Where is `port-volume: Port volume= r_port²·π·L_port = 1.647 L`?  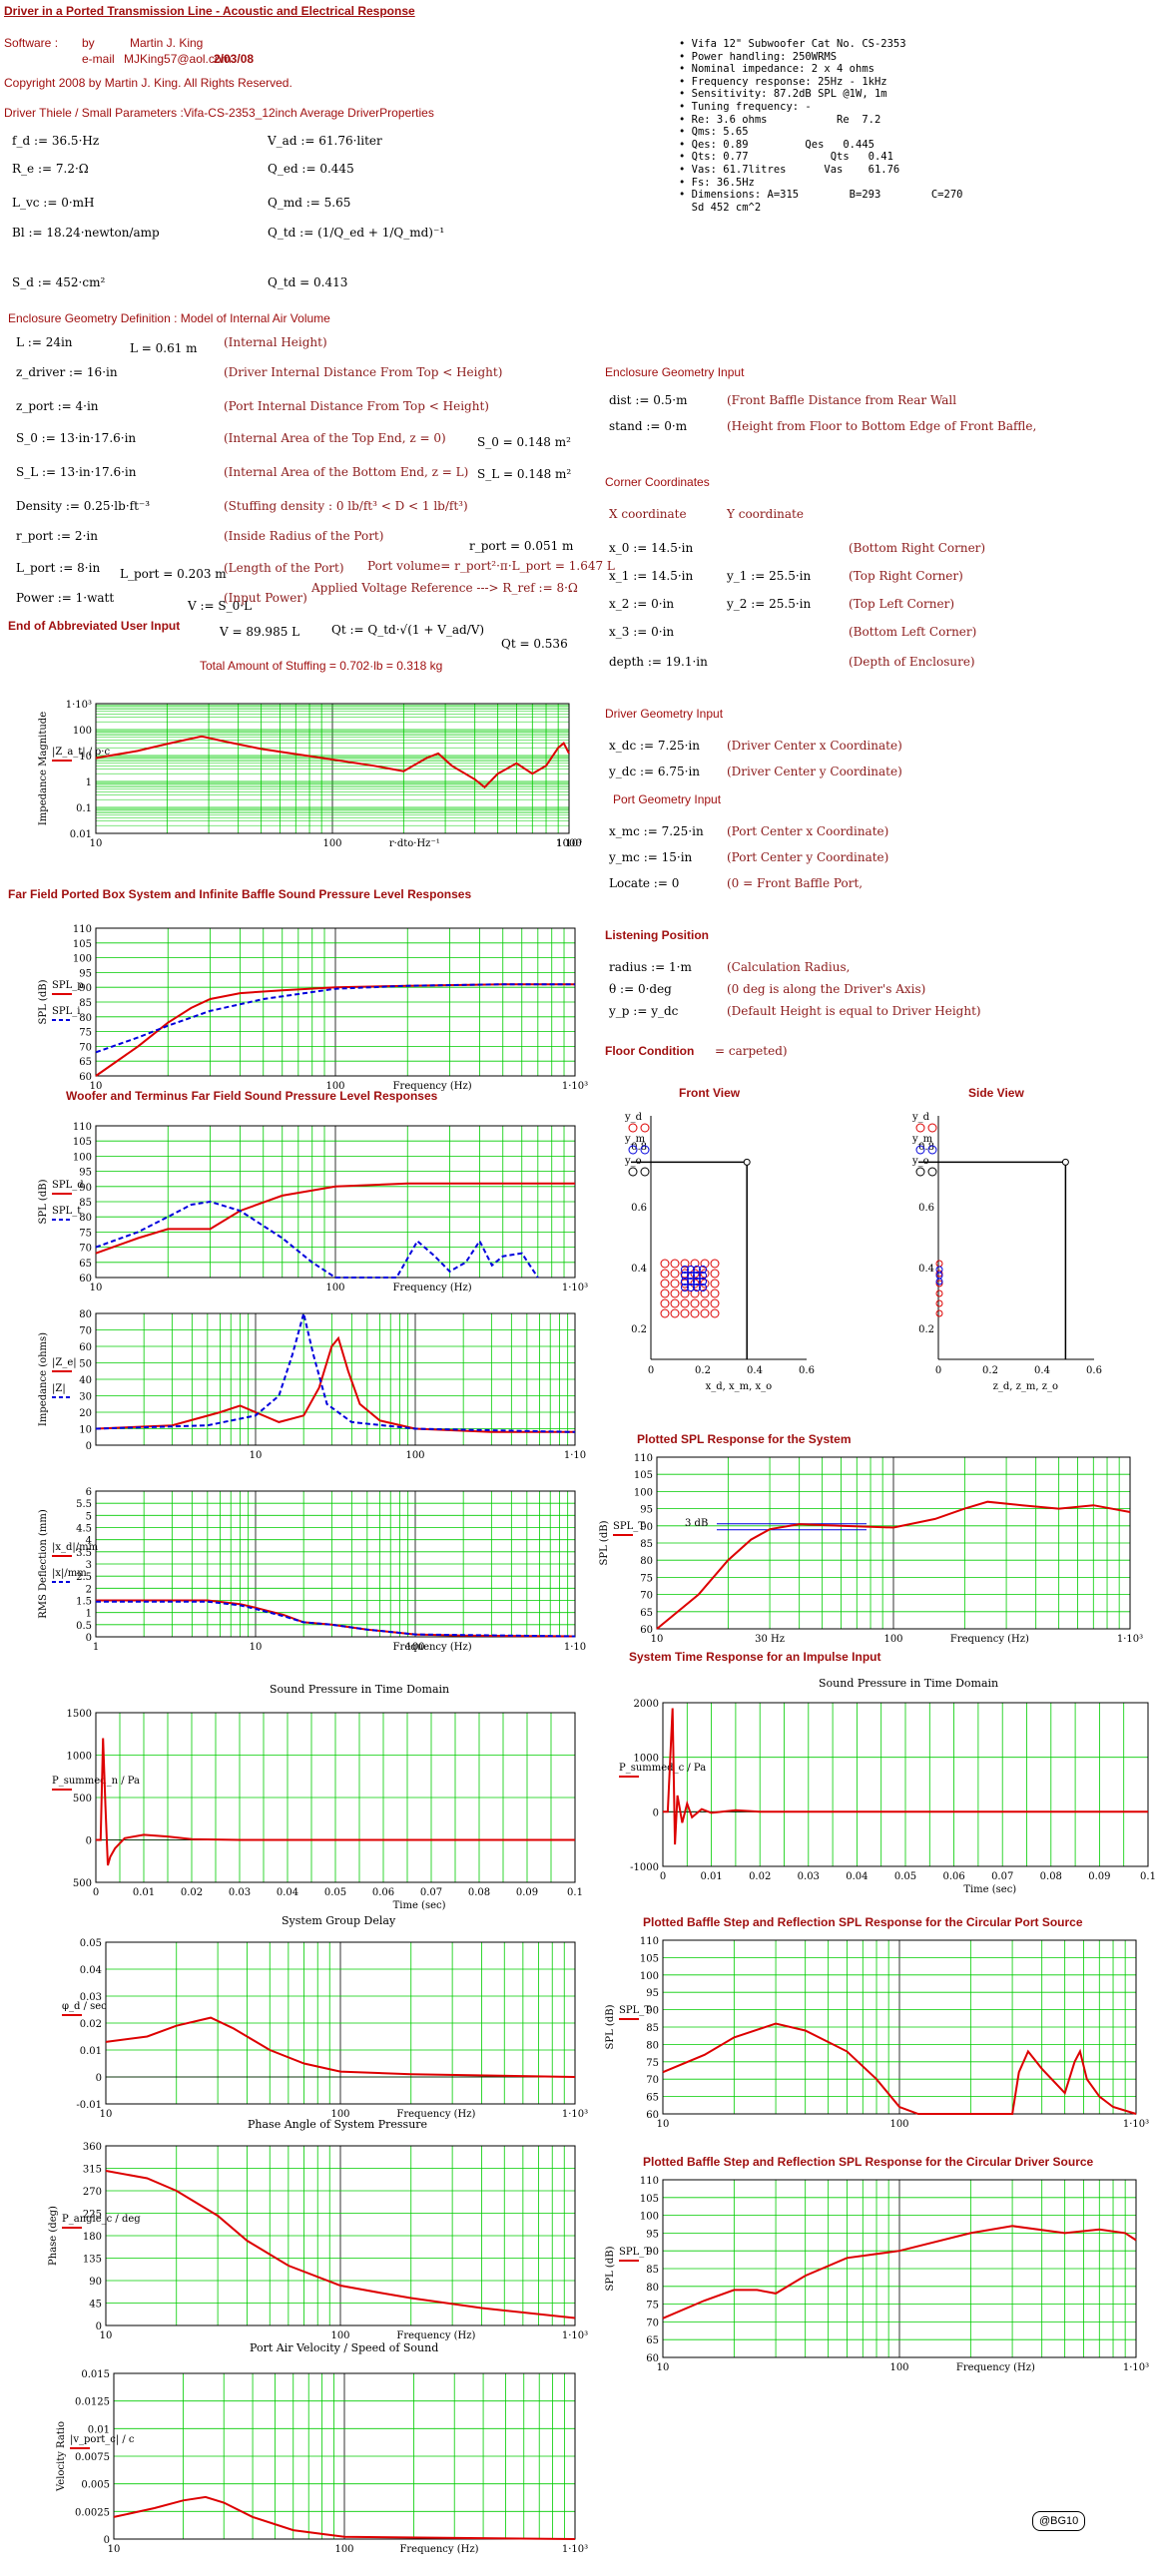 port-volume: Port volume= r_port²·π·L_port = 1.647 L is located at coordinates (491, 566).